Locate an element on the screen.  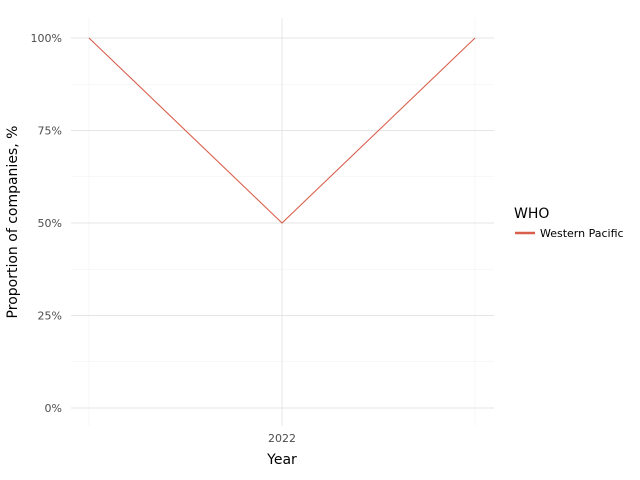
legend-label-western-pacific: Western Pacific is located at coordinates (582, 233).